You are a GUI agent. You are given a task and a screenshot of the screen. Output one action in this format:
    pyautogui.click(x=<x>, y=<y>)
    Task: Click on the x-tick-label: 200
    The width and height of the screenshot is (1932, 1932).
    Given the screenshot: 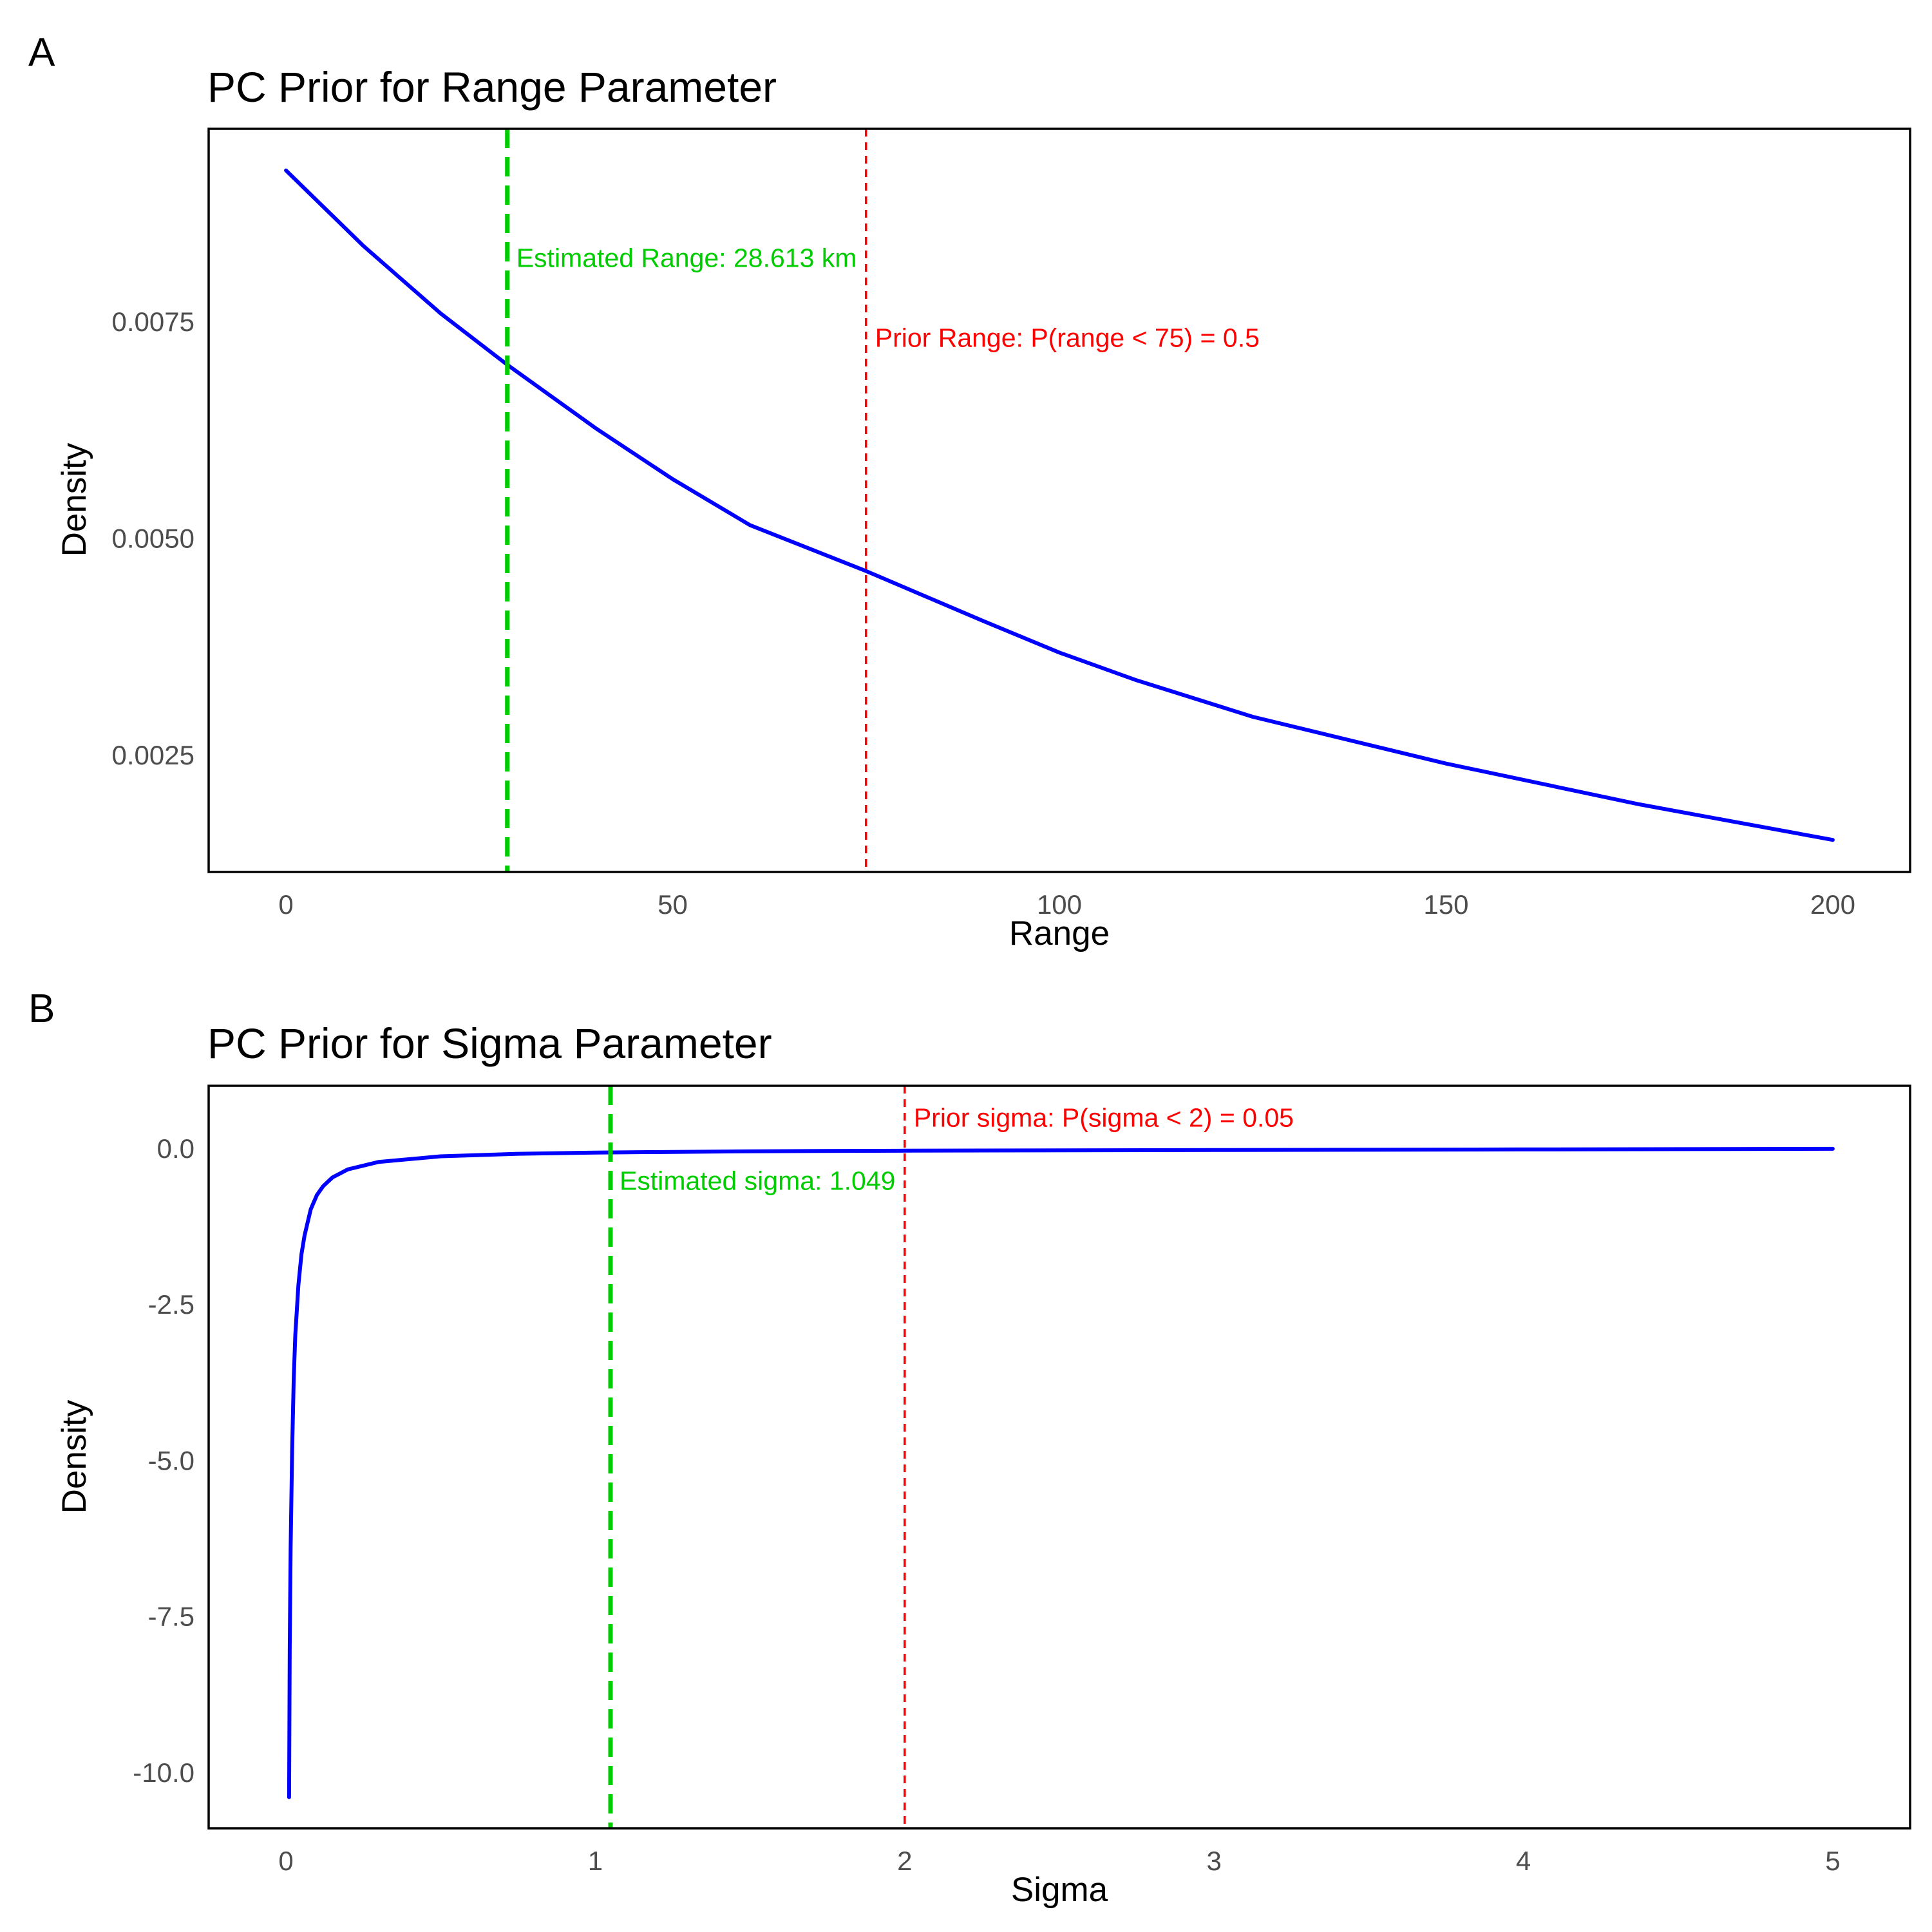 What is the action you would take?
    pyautogui.click(x=1832, y=905)
    